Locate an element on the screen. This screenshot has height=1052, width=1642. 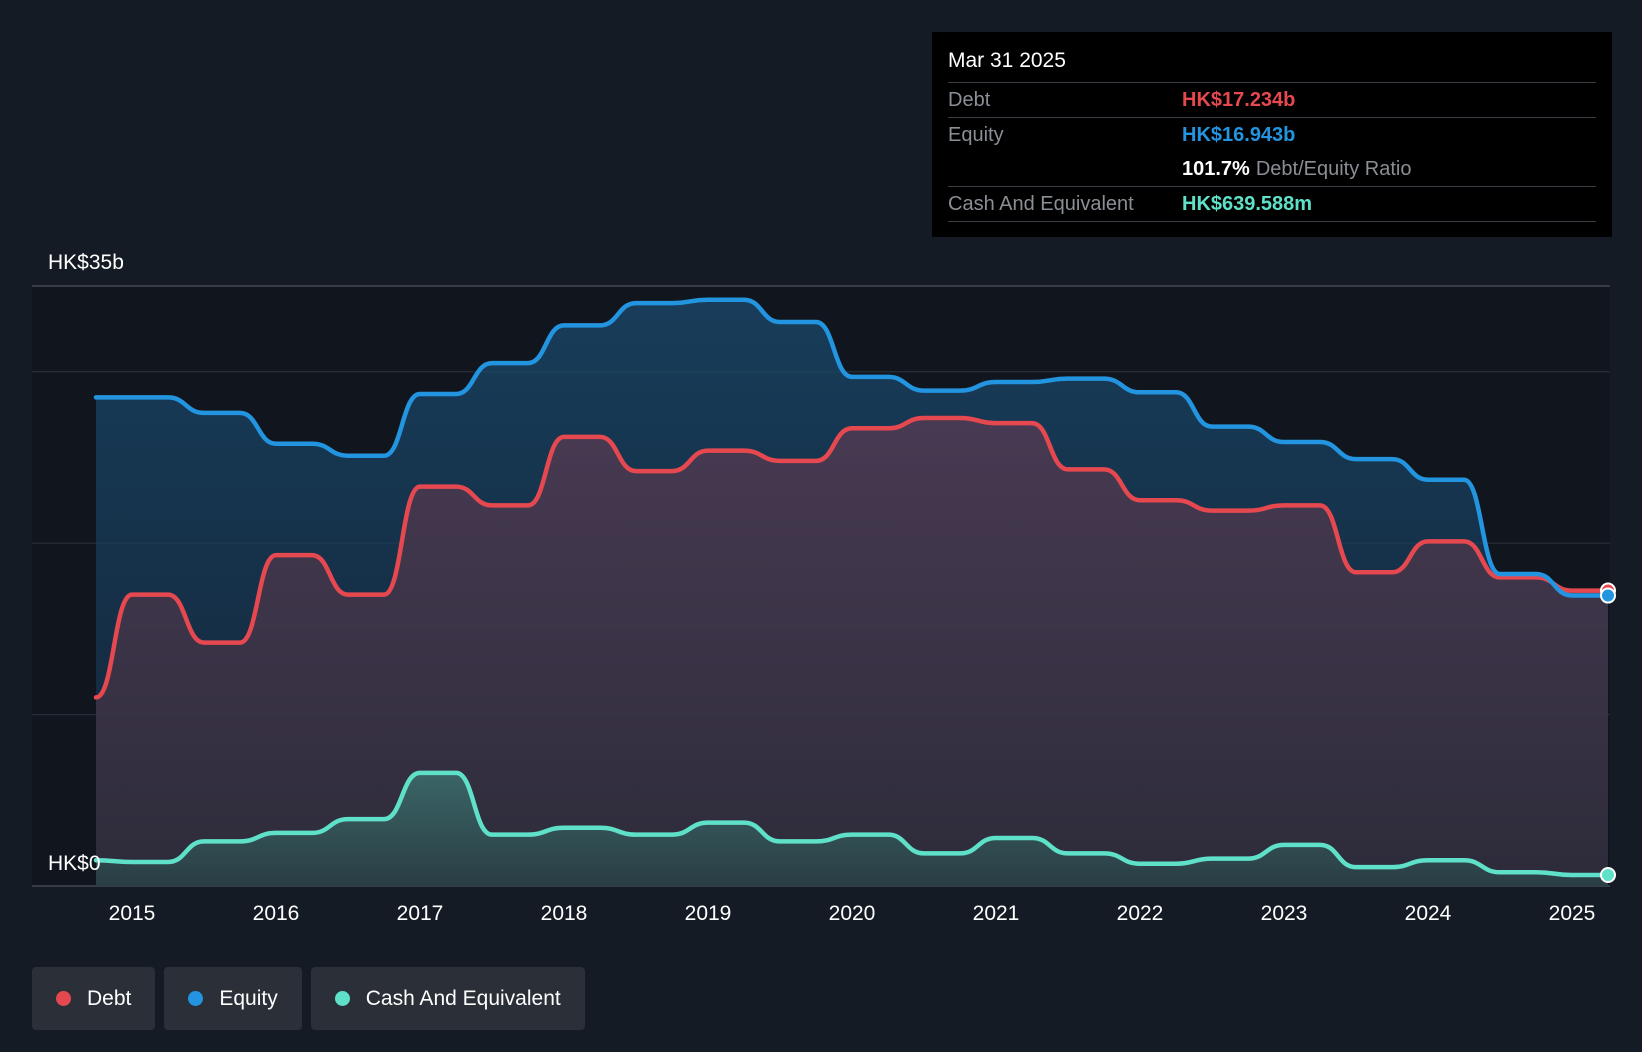
legend-label-equity: Equity is located at coordinates (248, 998).